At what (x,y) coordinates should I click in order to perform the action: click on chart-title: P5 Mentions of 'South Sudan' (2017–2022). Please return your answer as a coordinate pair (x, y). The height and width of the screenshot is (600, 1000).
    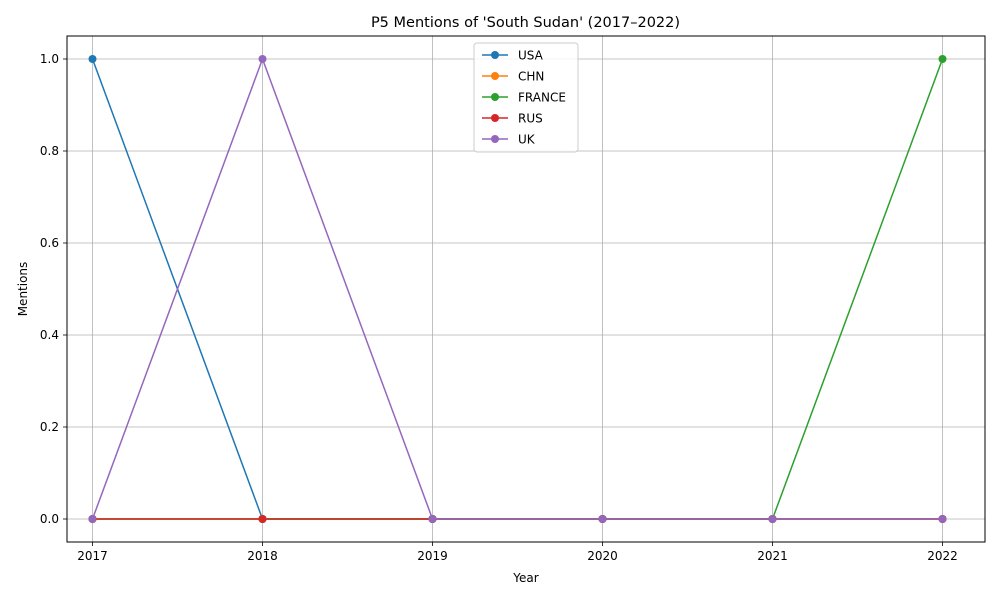
    Looking at the image, I should click on (525, 23).